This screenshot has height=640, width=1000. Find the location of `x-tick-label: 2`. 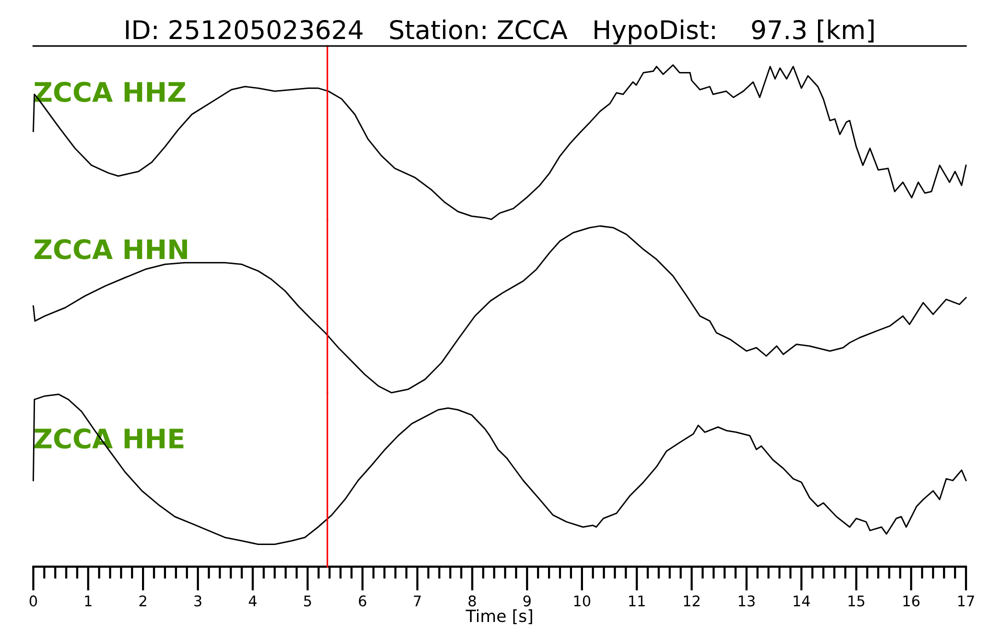

x-tick-label: 2 is located at coordinates (142, 600).